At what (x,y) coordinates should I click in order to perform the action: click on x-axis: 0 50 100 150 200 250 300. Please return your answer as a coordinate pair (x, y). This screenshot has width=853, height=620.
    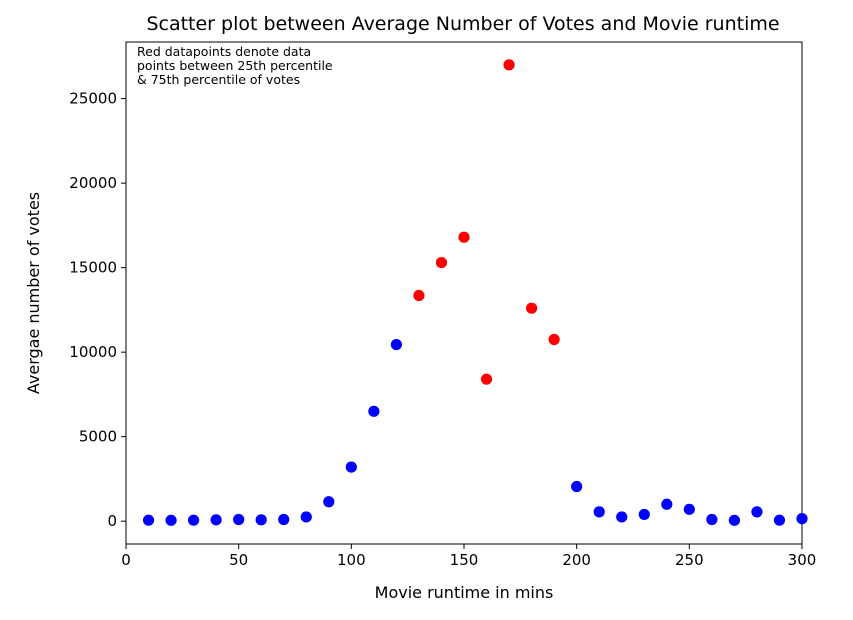
    Looking at the image, I should click on (468, 556).